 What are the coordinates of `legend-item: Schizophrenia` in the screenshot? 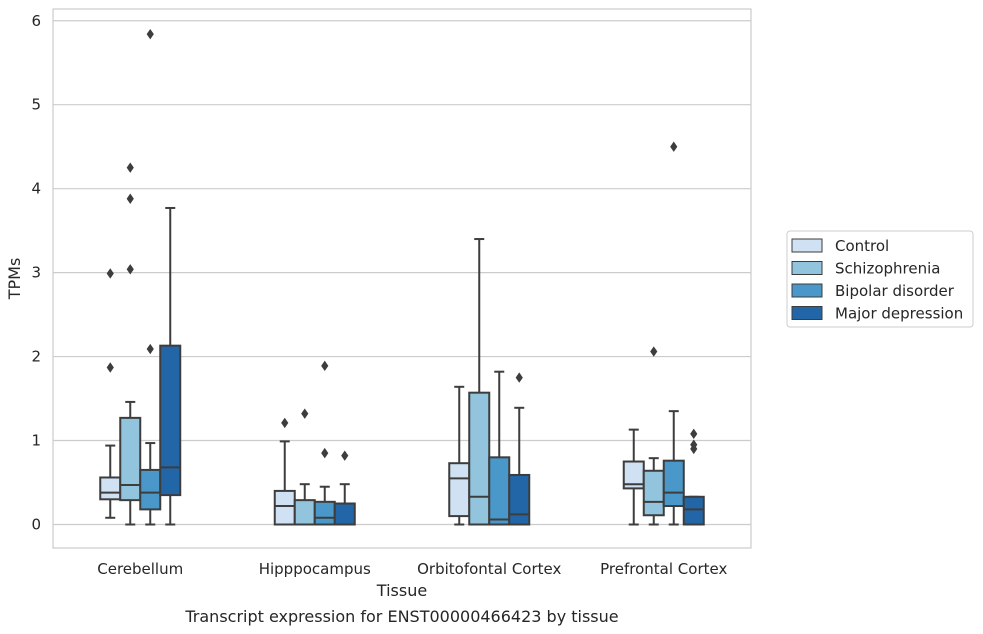 It's located at (865, 269).